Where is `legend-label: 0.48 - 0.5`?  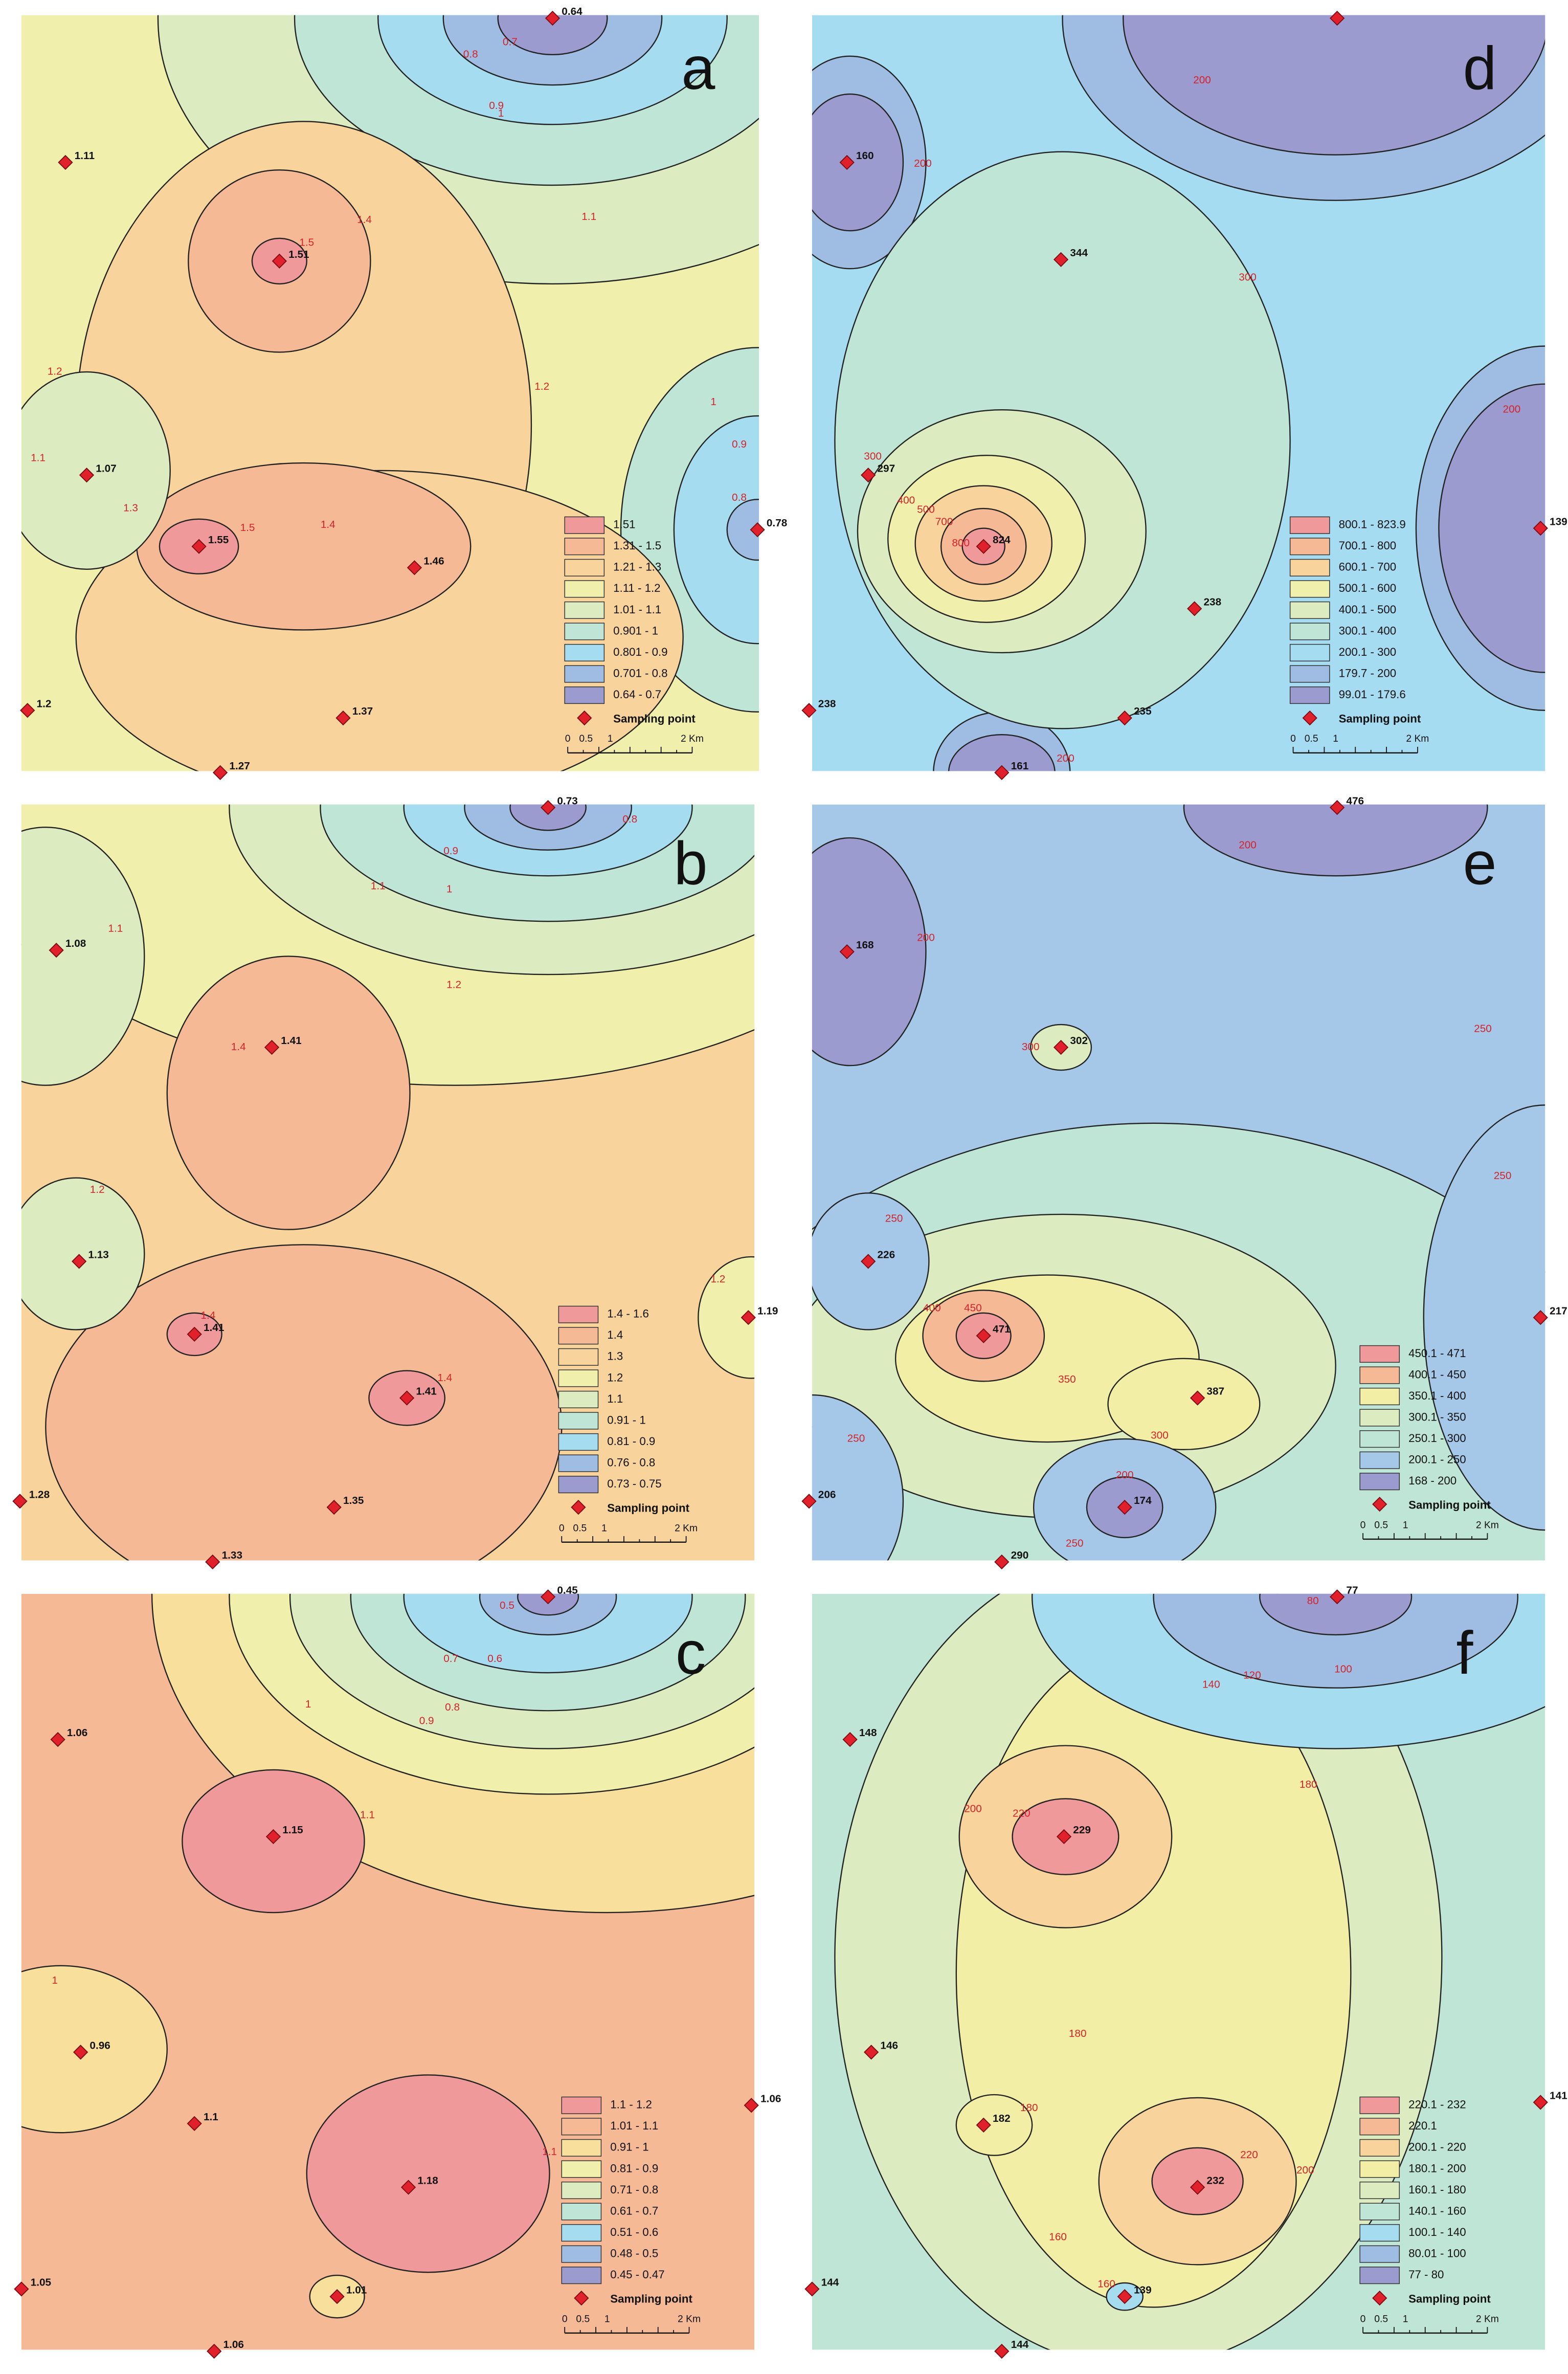 legend-label: 0.48 - 0.5 is located at coordinates (634, 2253).